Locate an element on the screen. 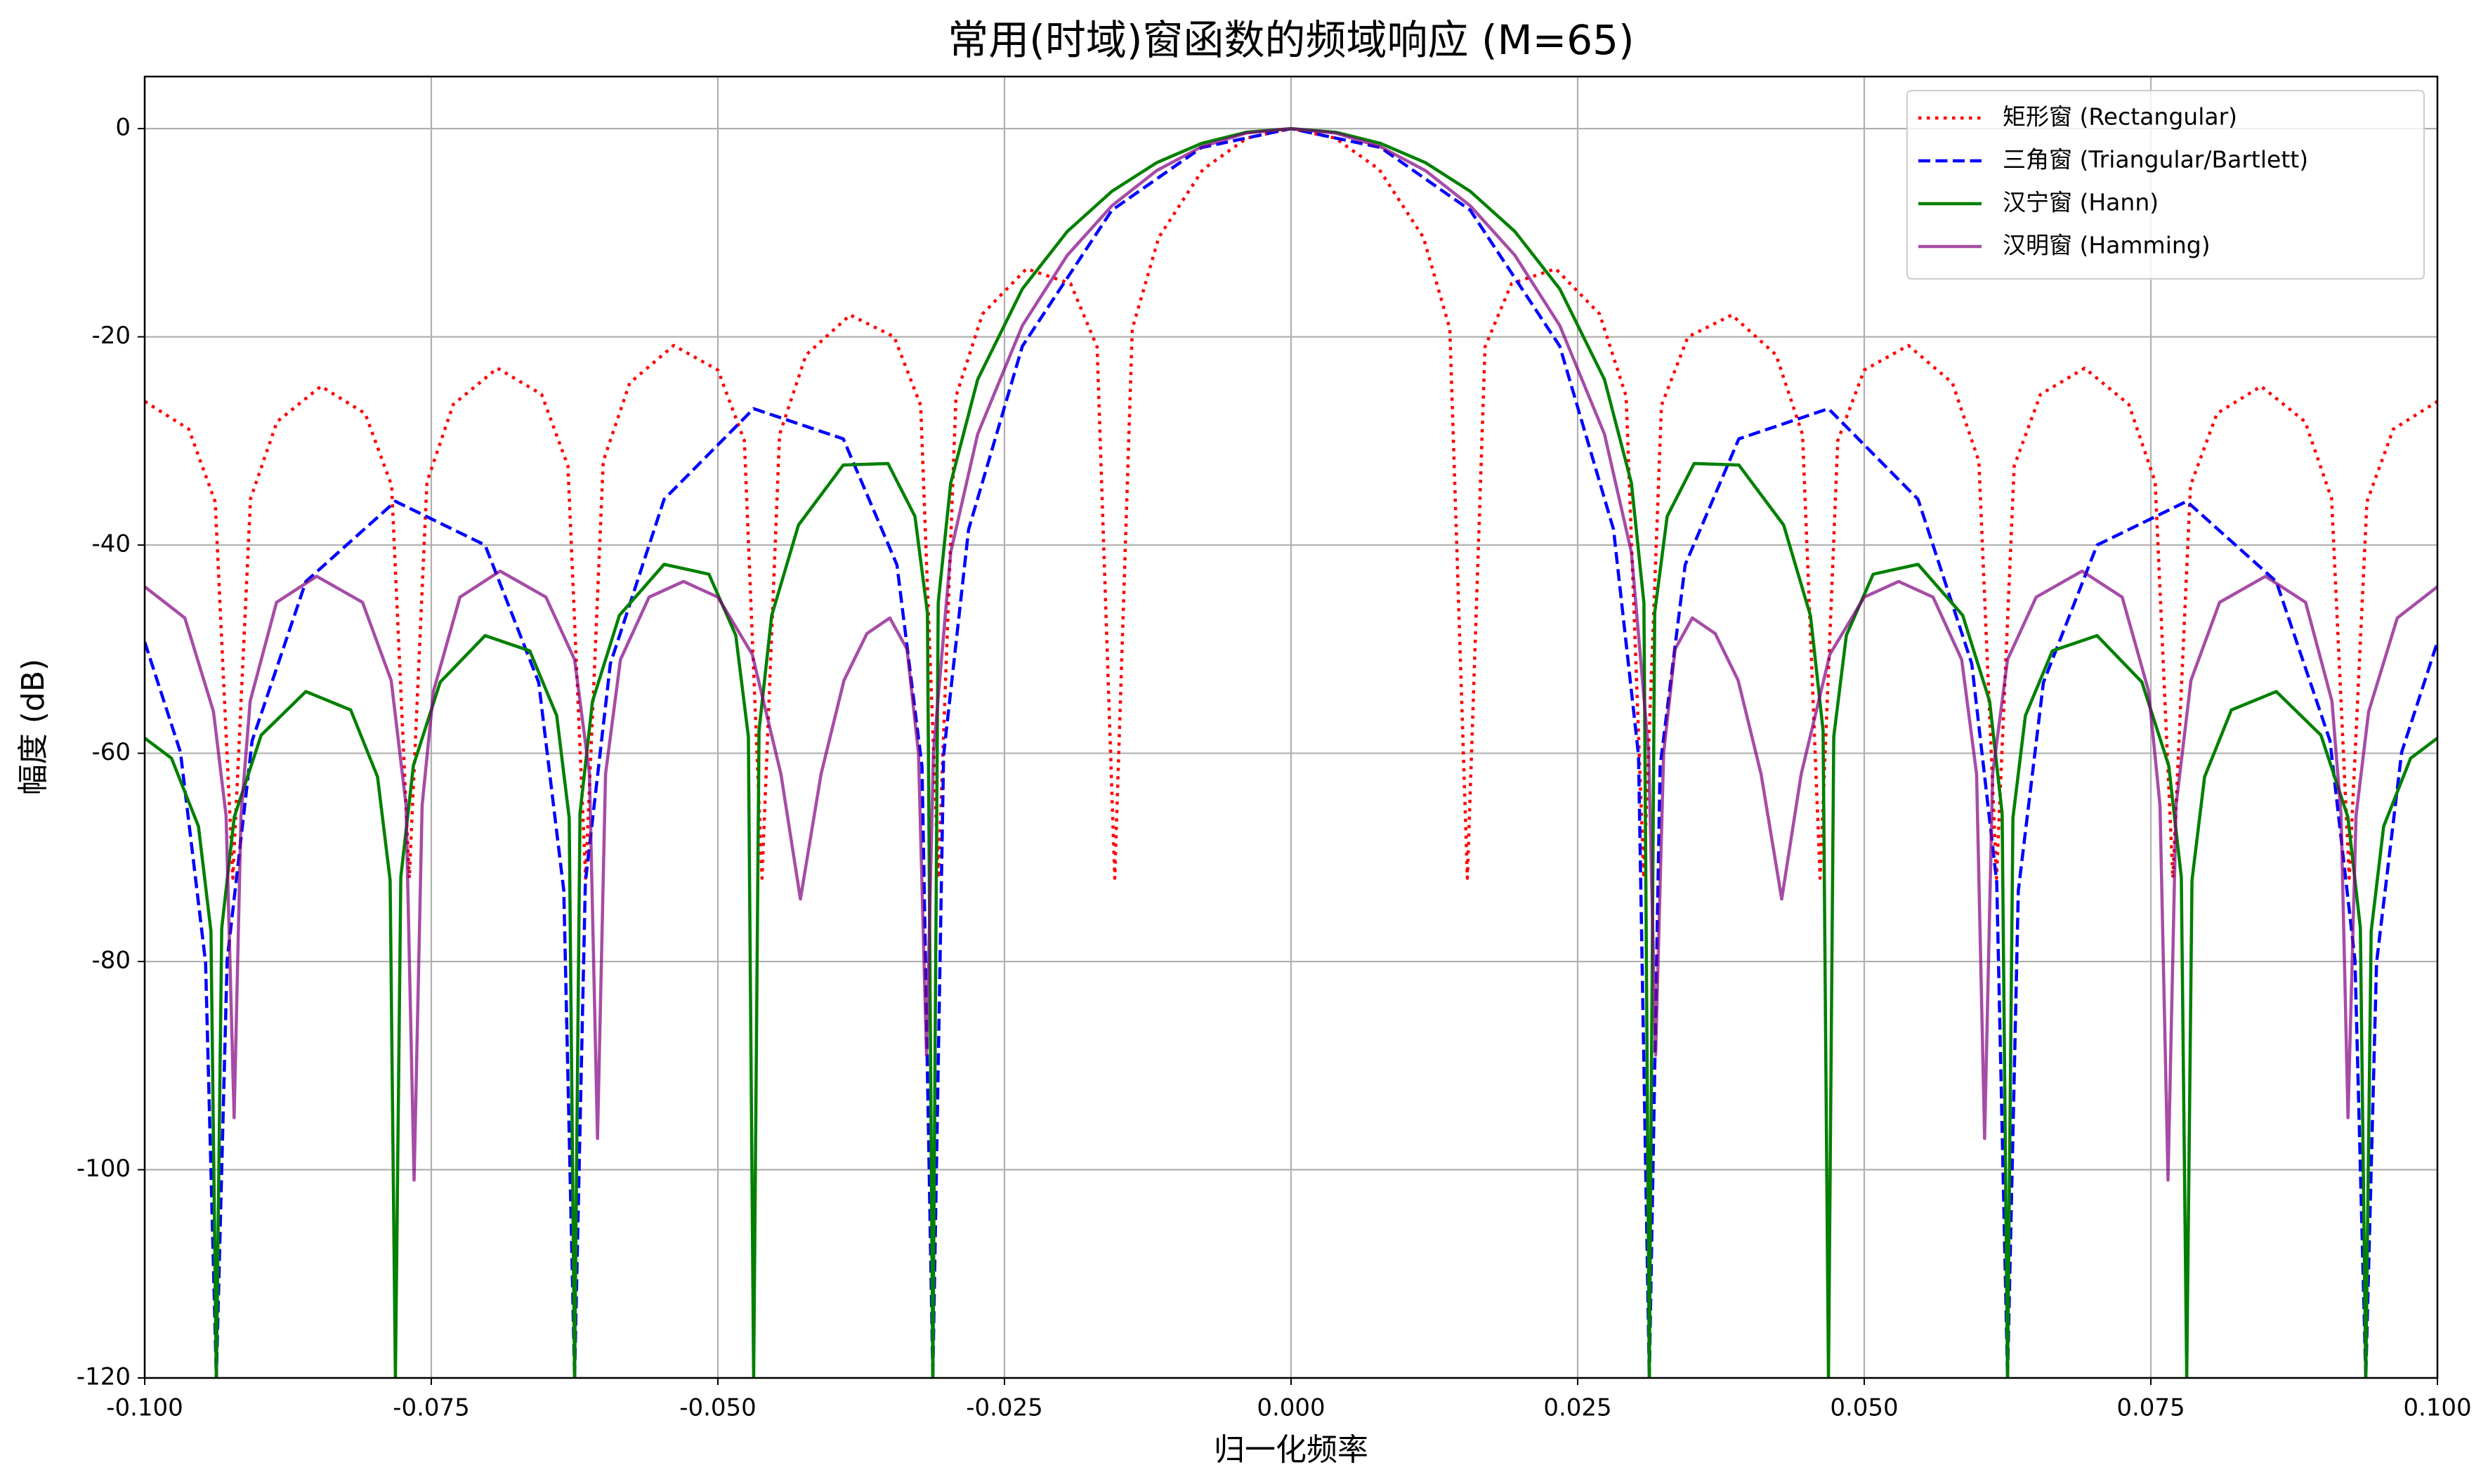 The height and width of the screenshot is (1484, 2488). legend-label: 三角窗 (Triangular/Bartlett) is located at coordinates (2155, 159).